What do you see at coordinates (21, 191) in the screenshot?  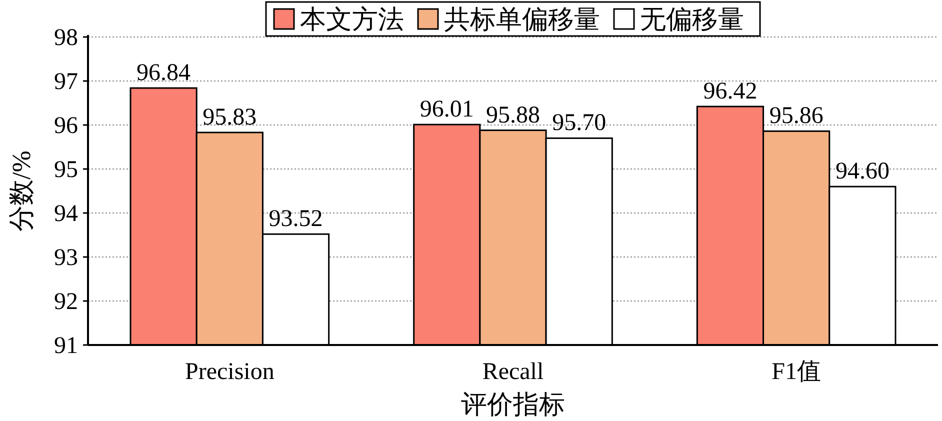 I see `y-axis-title: 分数/%` at bounding box center [21, 191].